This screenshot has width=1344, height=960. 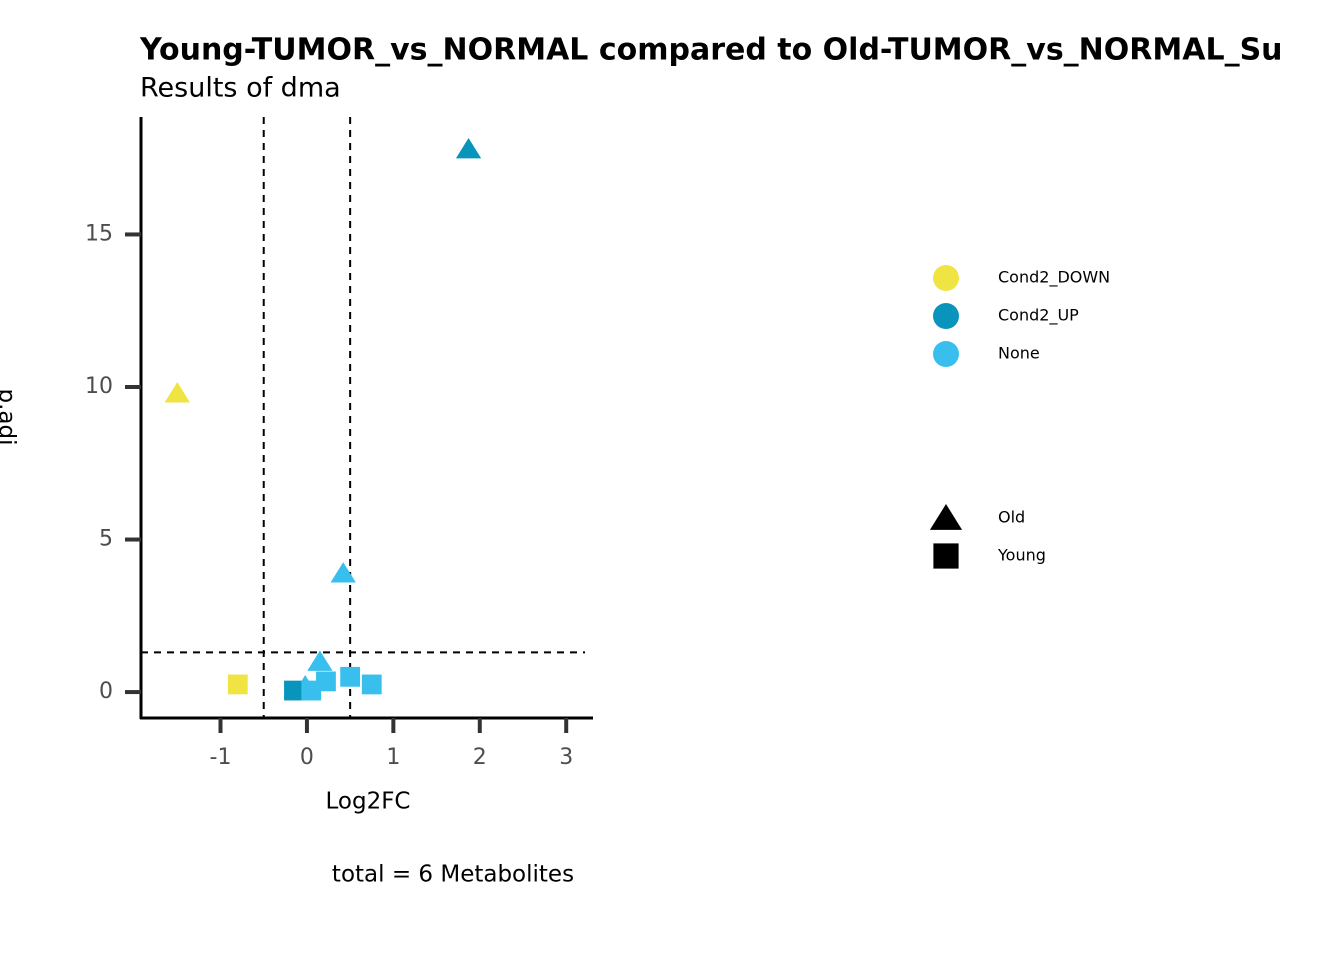 What do you see at coordinates (106, 691) in the screenshot?
I see `y-tick-label: 0` at bounding box center [106, 691].